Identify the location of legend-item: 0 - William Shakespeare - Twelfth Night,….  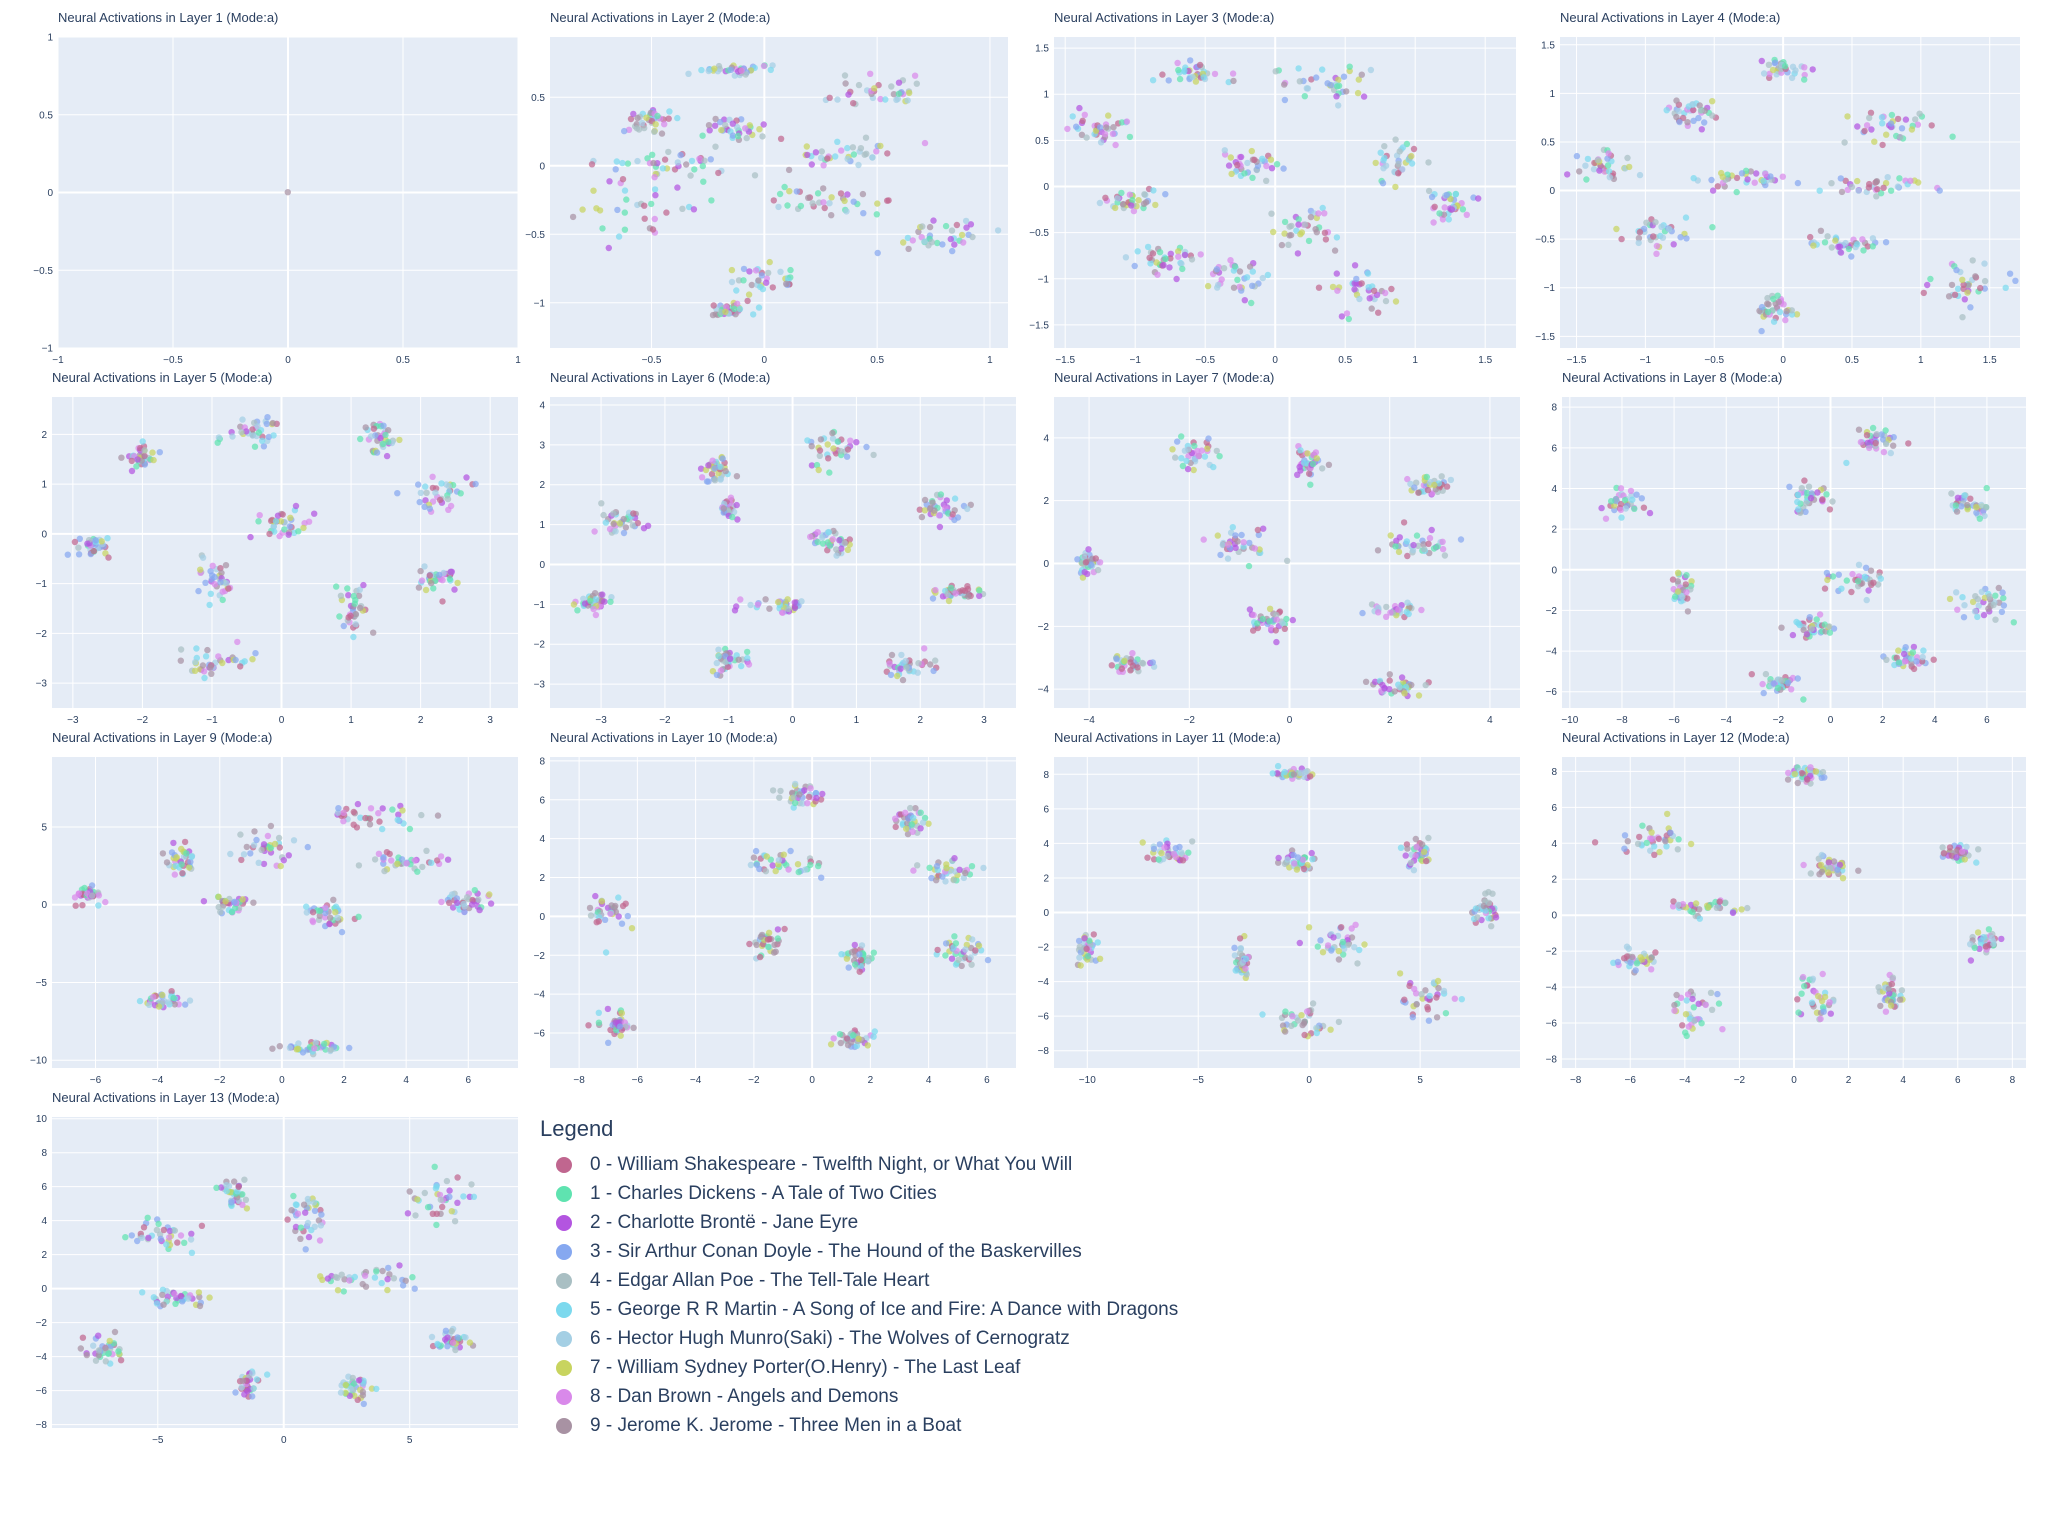
(920, 1164).